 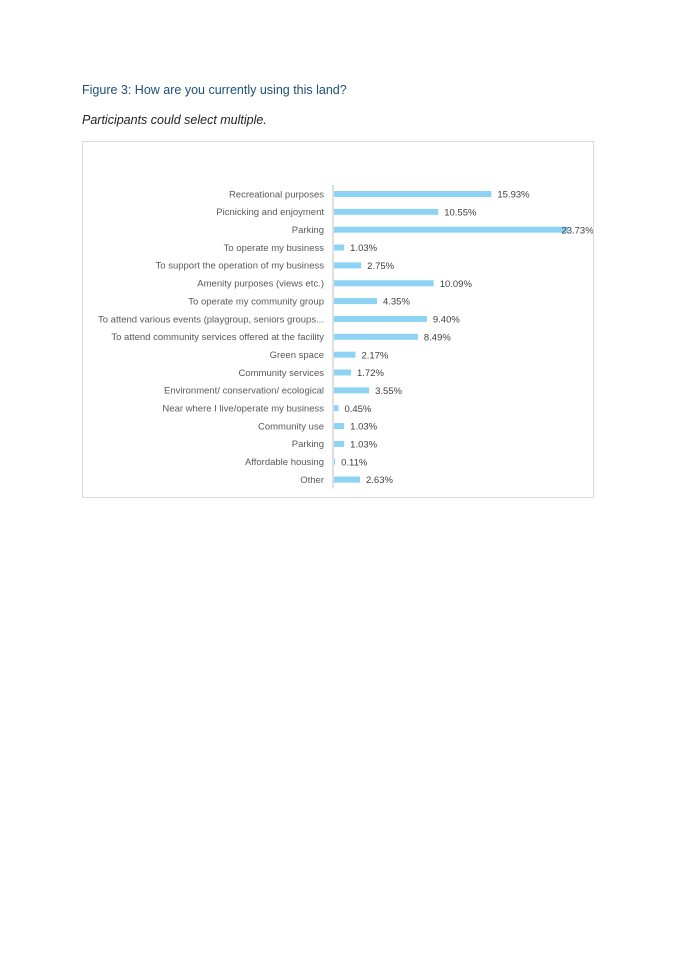 What do you see at coordinates (240, 266) in the screenshot?
I see `category-label: To support the operation of my business` at bounding box center [240, 266].